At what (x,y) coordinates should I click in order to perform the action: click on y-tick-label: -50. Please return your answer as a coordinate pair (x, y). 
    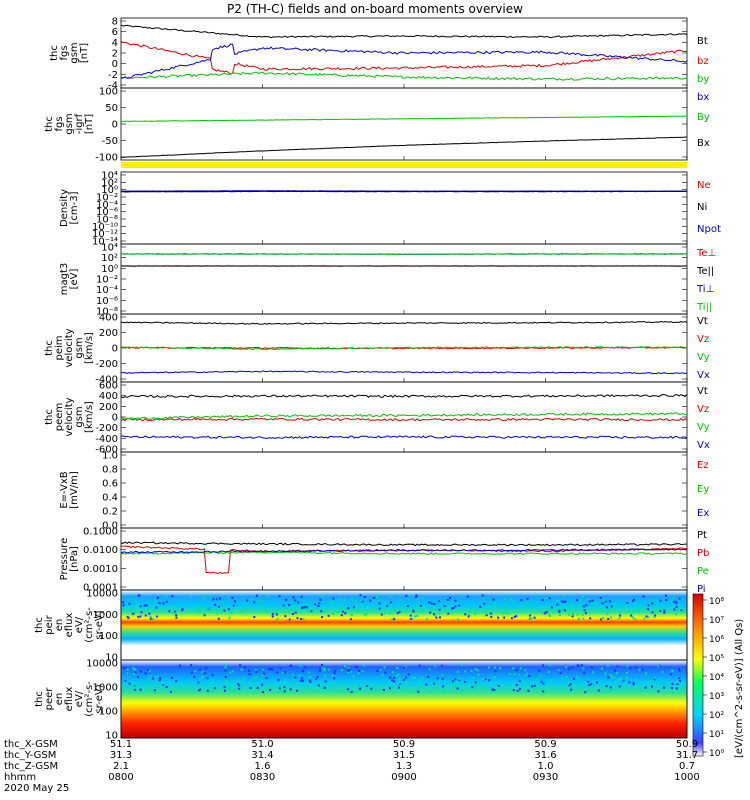
    Looking at the image, I should click on (110, 141).